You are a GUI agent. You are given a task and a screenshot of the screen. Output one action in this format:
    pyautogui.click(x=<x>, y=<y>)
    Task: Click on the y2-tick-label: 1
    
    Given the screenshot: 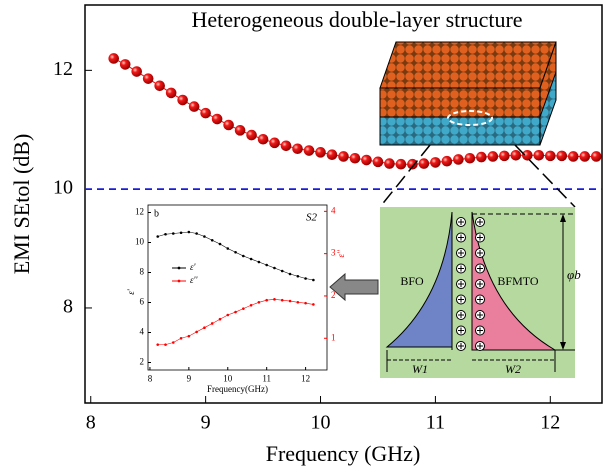 What is the action you would take?
    pyautogui.click(x=333, y=337)
    